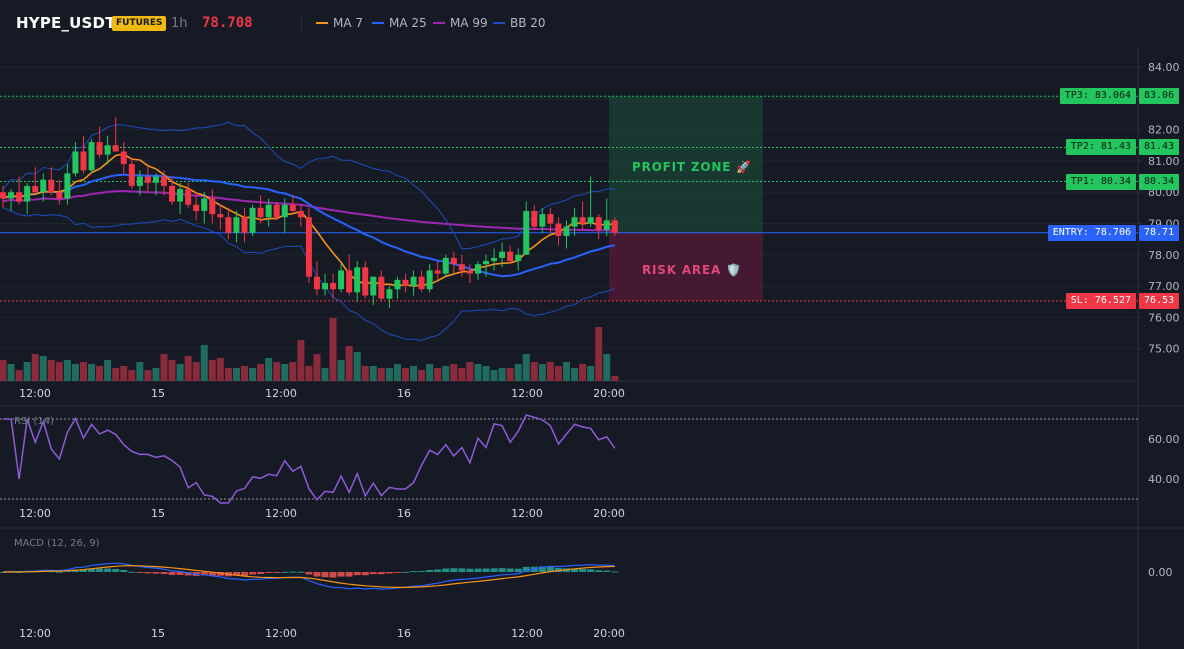 The width and height of the screenshot is (1184, 649). What do you see at coordinates (692, 270) in the screenshot?
I see `risk-area-label: RISK AREA 🛡️` at bounding box center [692, 270].